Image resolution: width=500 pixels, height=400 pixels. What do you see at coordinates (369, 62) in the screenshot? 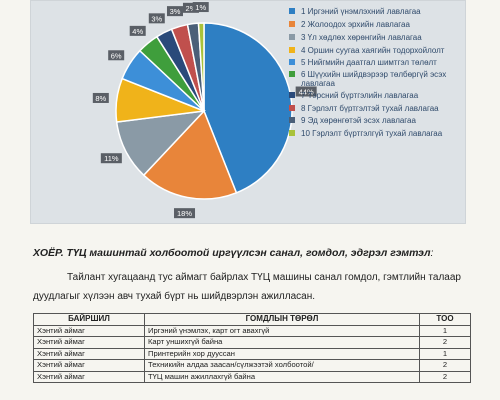
I see `legend-label: 5 Нийгмийн даатгал шимтгэл төлөлт` at bounding box center [369, 62].